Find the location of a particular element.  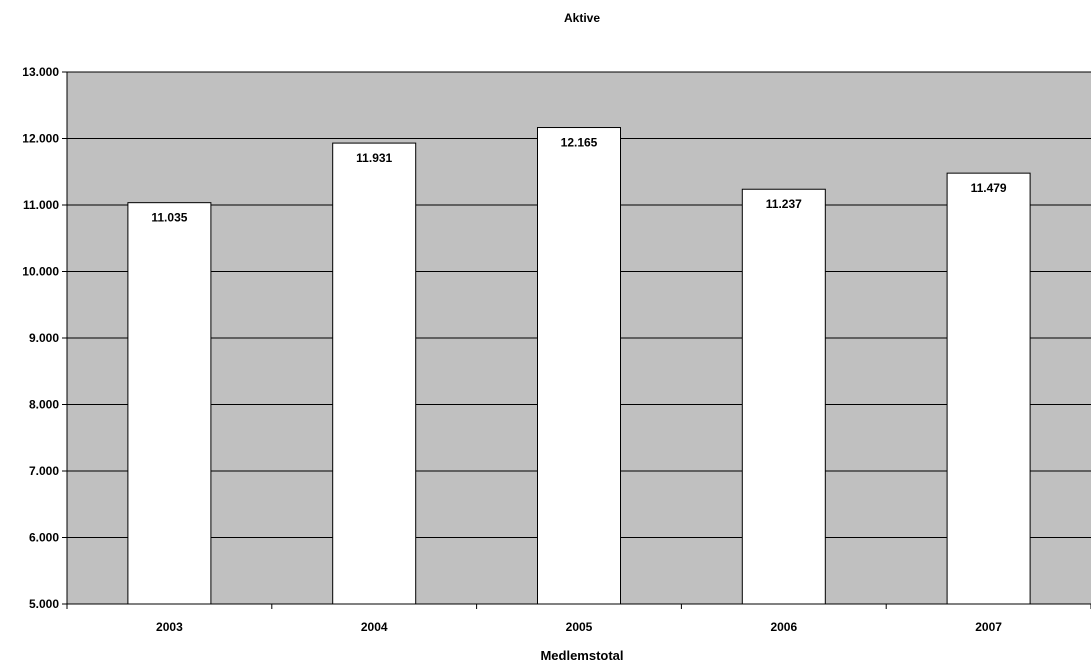

bar-2005 is located at coordinates (579, 366).